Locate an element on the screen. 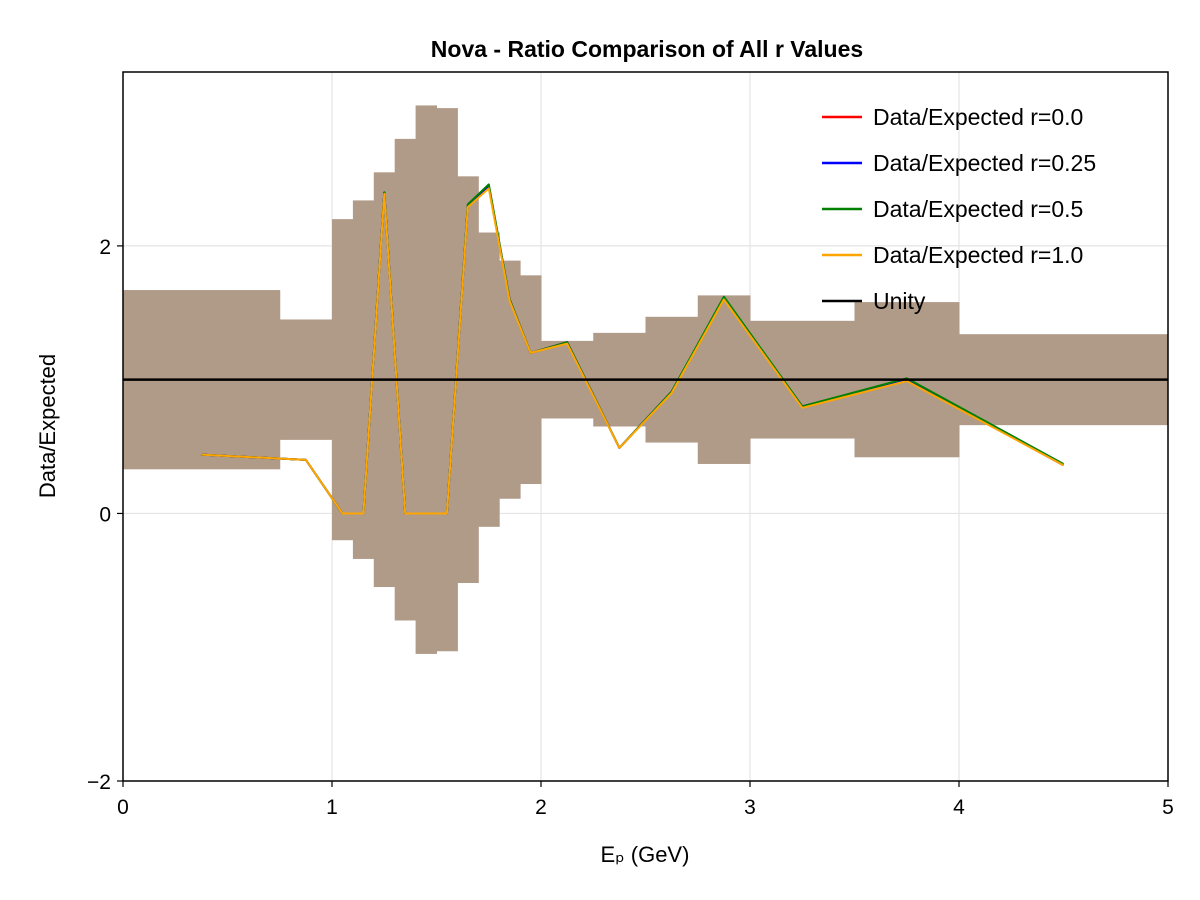 This screenshot has width=1200, height=900. x-tick-label: 3 is located at coordinates (750, 807).